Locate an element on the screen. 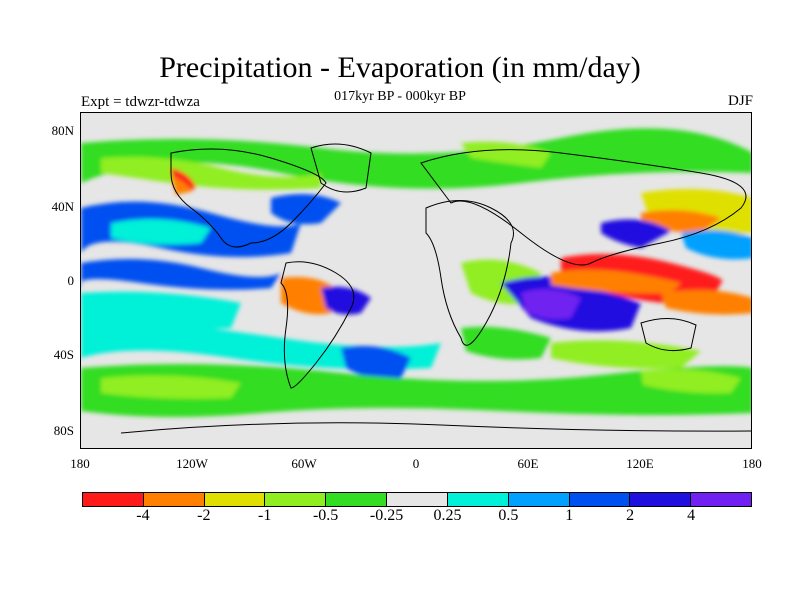 The height and width of the screenshot is (600, 800). colorbar-label: -0.25 is located at coordinates (386, 515).